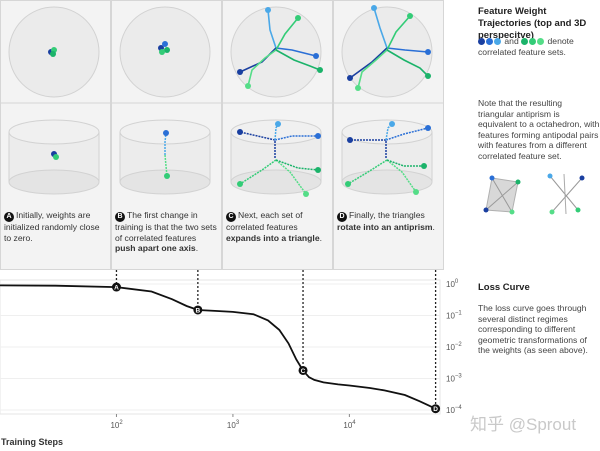 The height and width of the screenshot is (451, 600). Describe the element at coordinates (511, 41) in the screenshot. I see `legend-and: and` at that location.